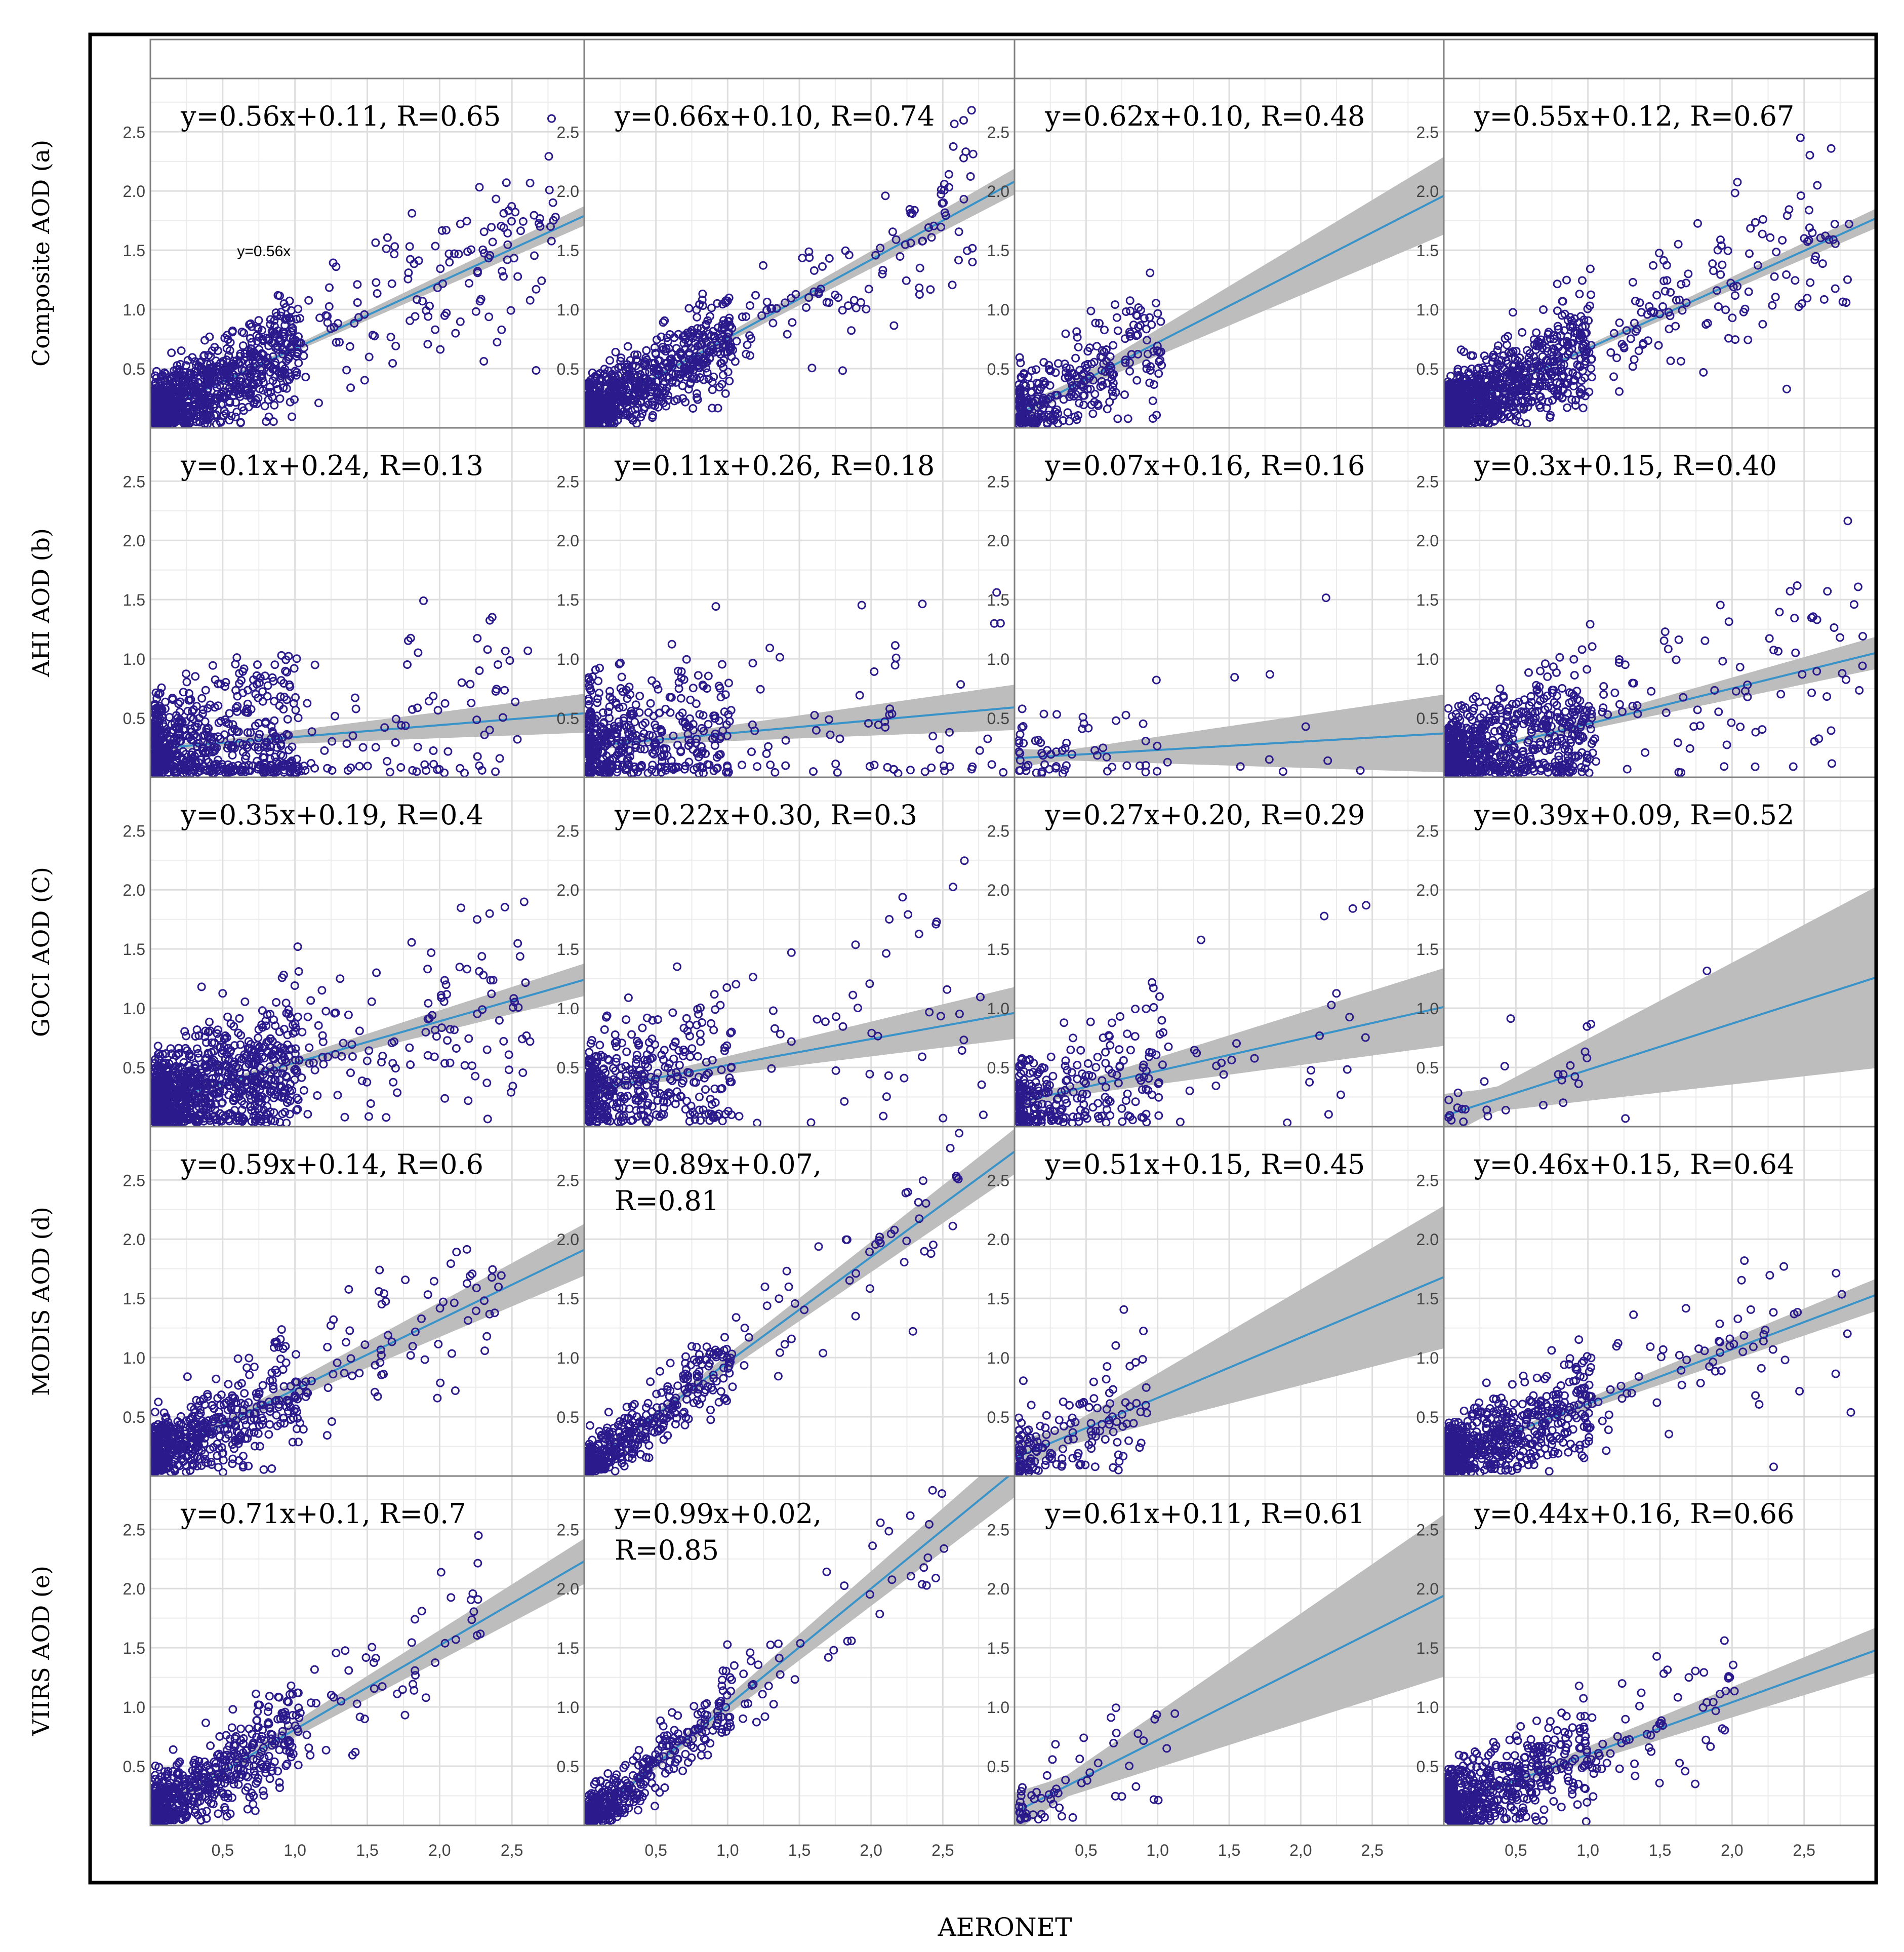  What do you see at coordinates (367, 731) in the screenshot?
I see `regression-line` at bounding box center [367, 731].